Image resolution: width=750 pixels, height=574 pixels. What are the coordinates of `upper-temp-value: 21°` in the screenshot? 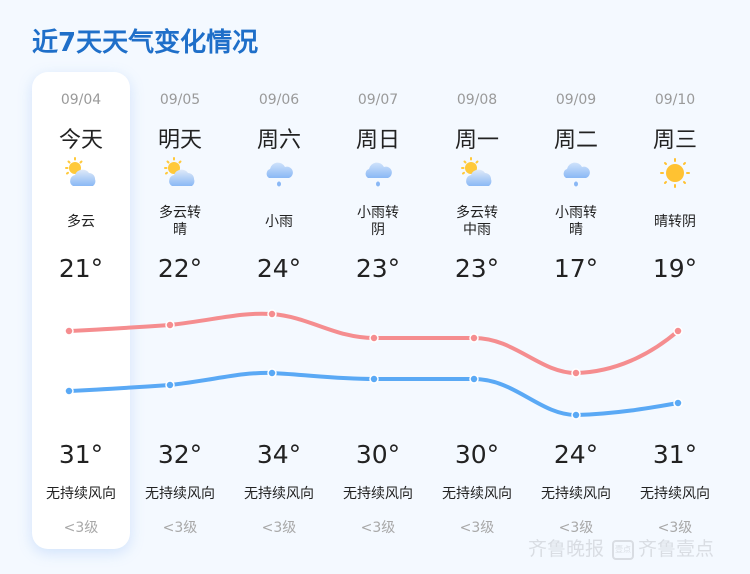 It's located at (81, 268).